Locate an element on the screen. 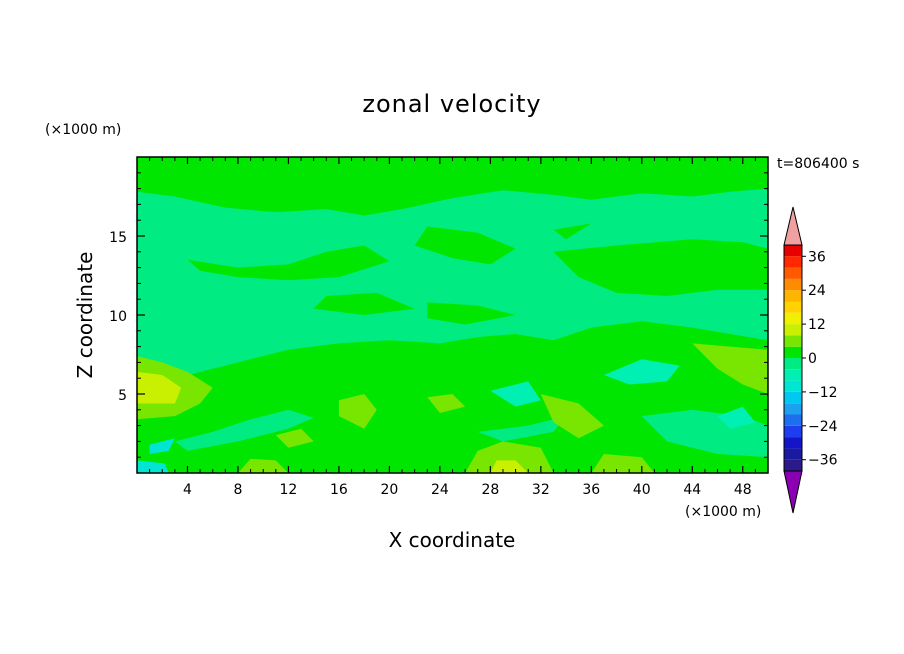  x-tick-label: 24 is located at coordinates (440, 490).